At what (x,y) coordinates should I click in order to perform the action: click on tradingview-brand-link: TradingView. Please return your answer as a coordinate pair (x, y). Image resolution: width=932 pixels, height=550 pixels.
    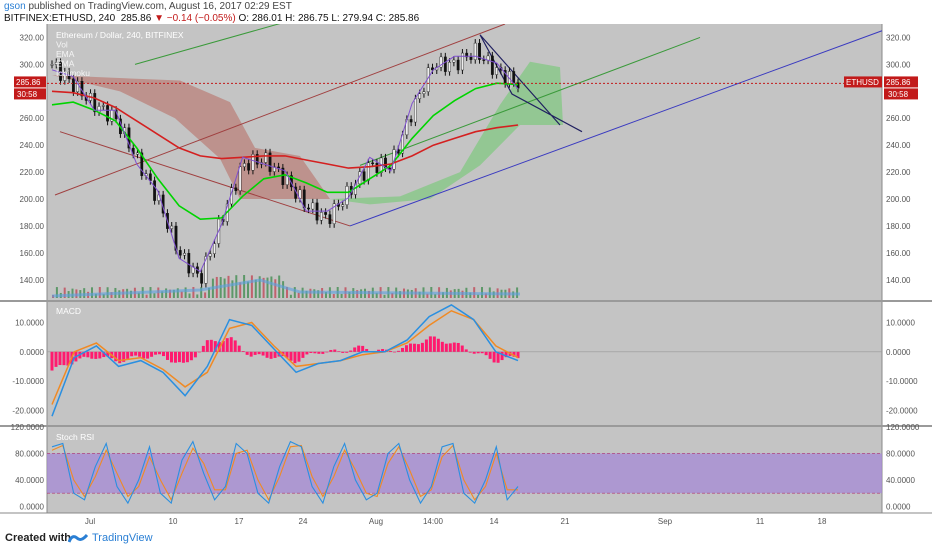
    Looking at the image, I should click on (122, 538).